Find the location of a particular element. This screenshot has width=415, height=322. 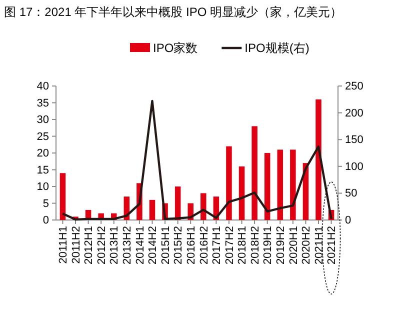

y-tick-label: 5 is located at coordinates (45, 204).